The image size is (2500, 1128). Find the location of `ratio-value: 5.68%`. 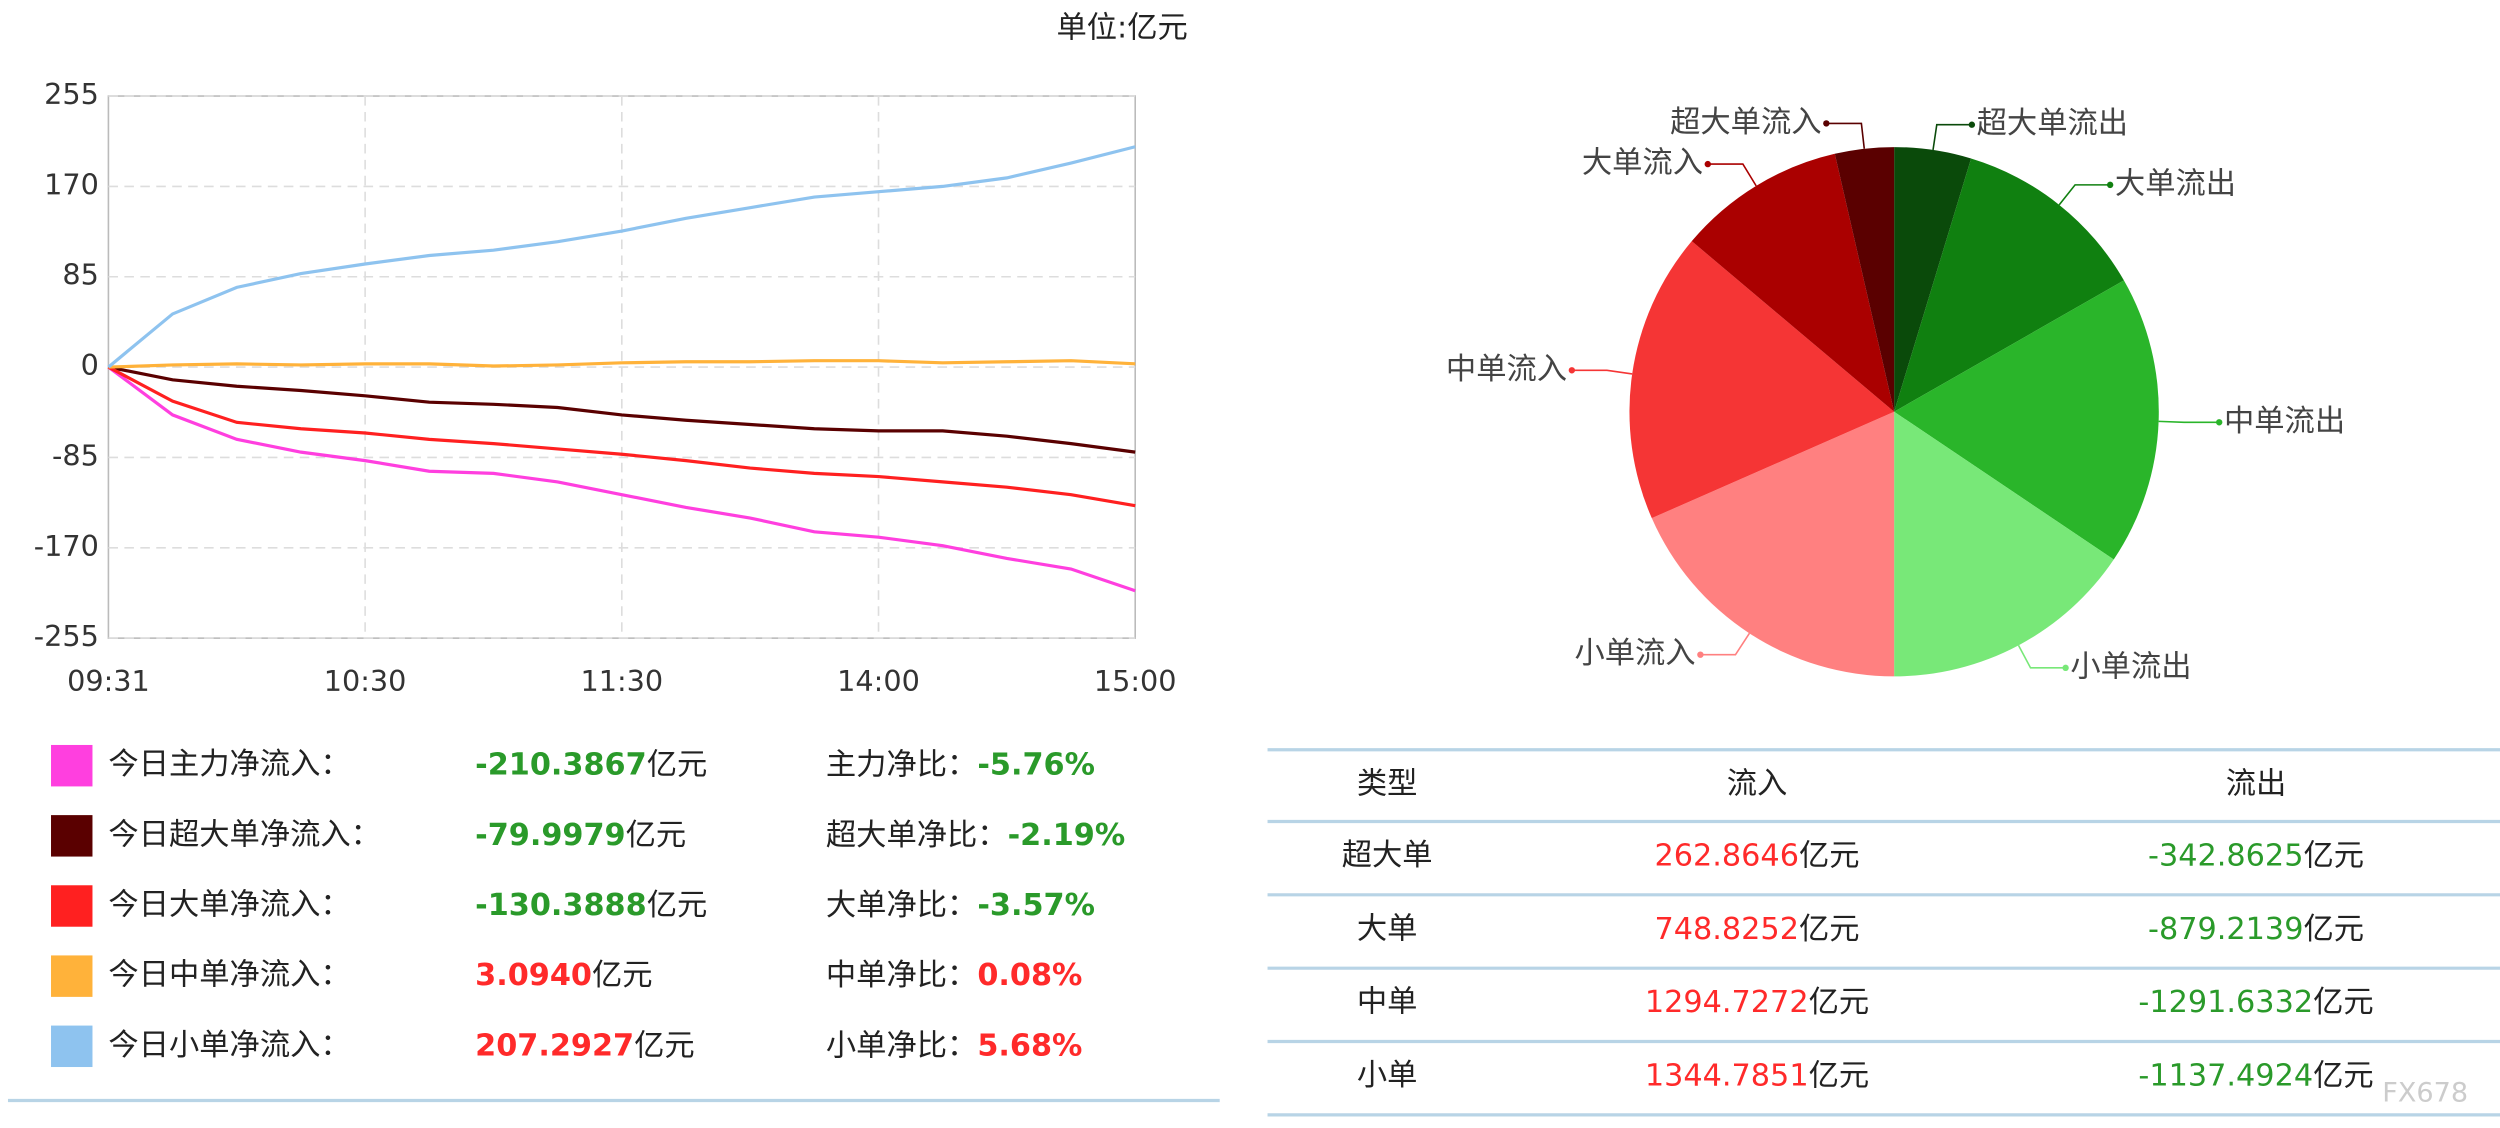

ratio-value: 5.68% is located at coordinates (1029, 1045).